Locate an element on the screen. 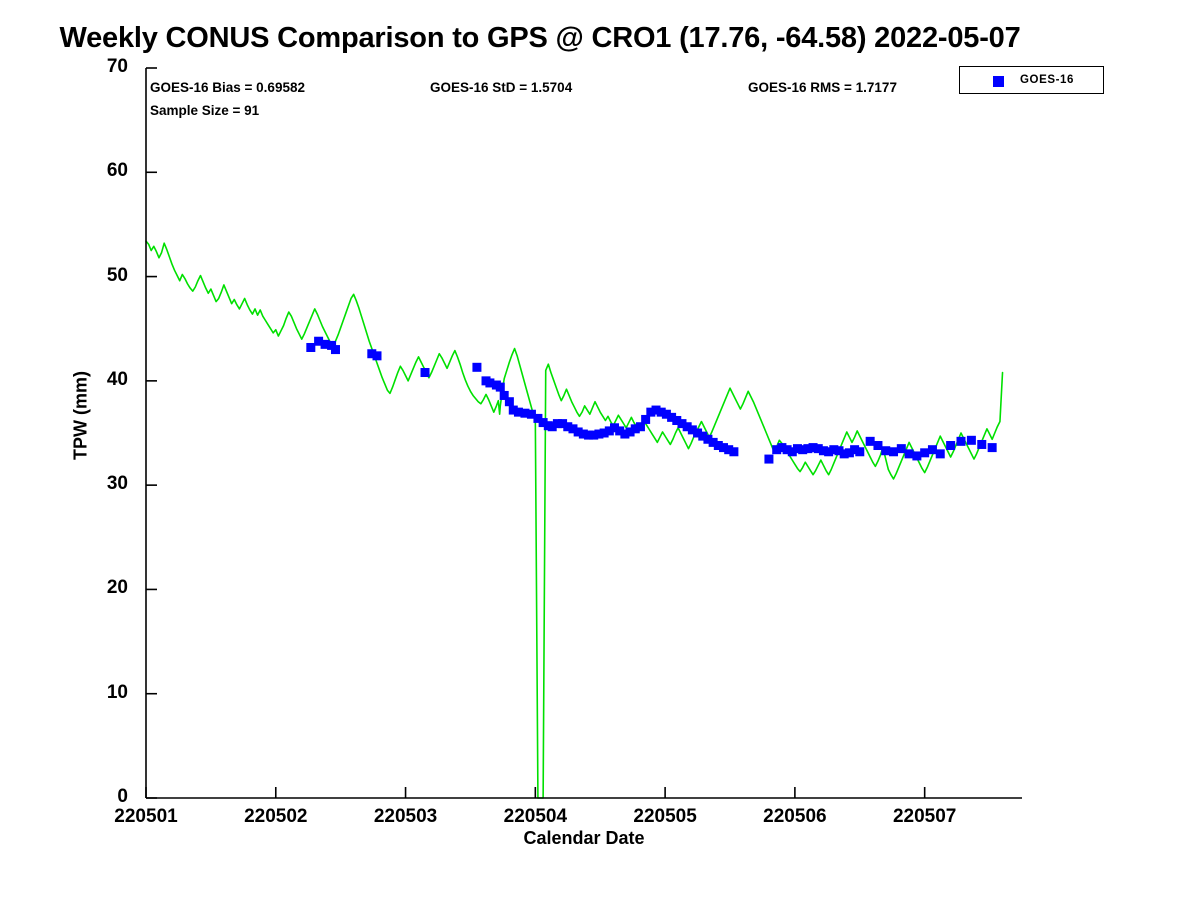 The height and width of the screenshot is (900, 1200). y-tick-label: 60 is located at coordinates (117, 171).